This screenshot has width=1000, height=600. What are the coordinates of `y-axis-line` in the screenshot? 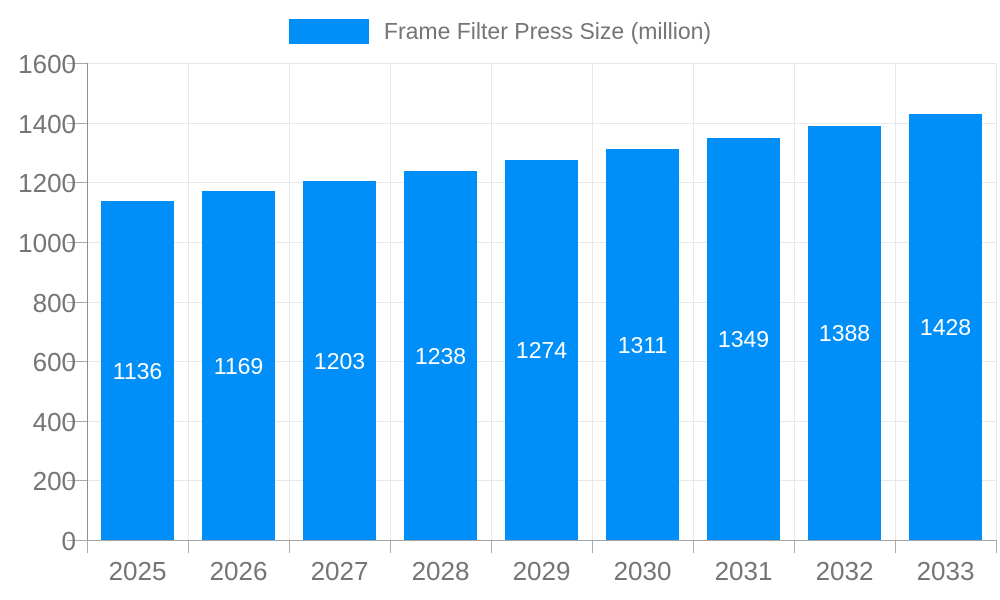 It's located at (87, 301).